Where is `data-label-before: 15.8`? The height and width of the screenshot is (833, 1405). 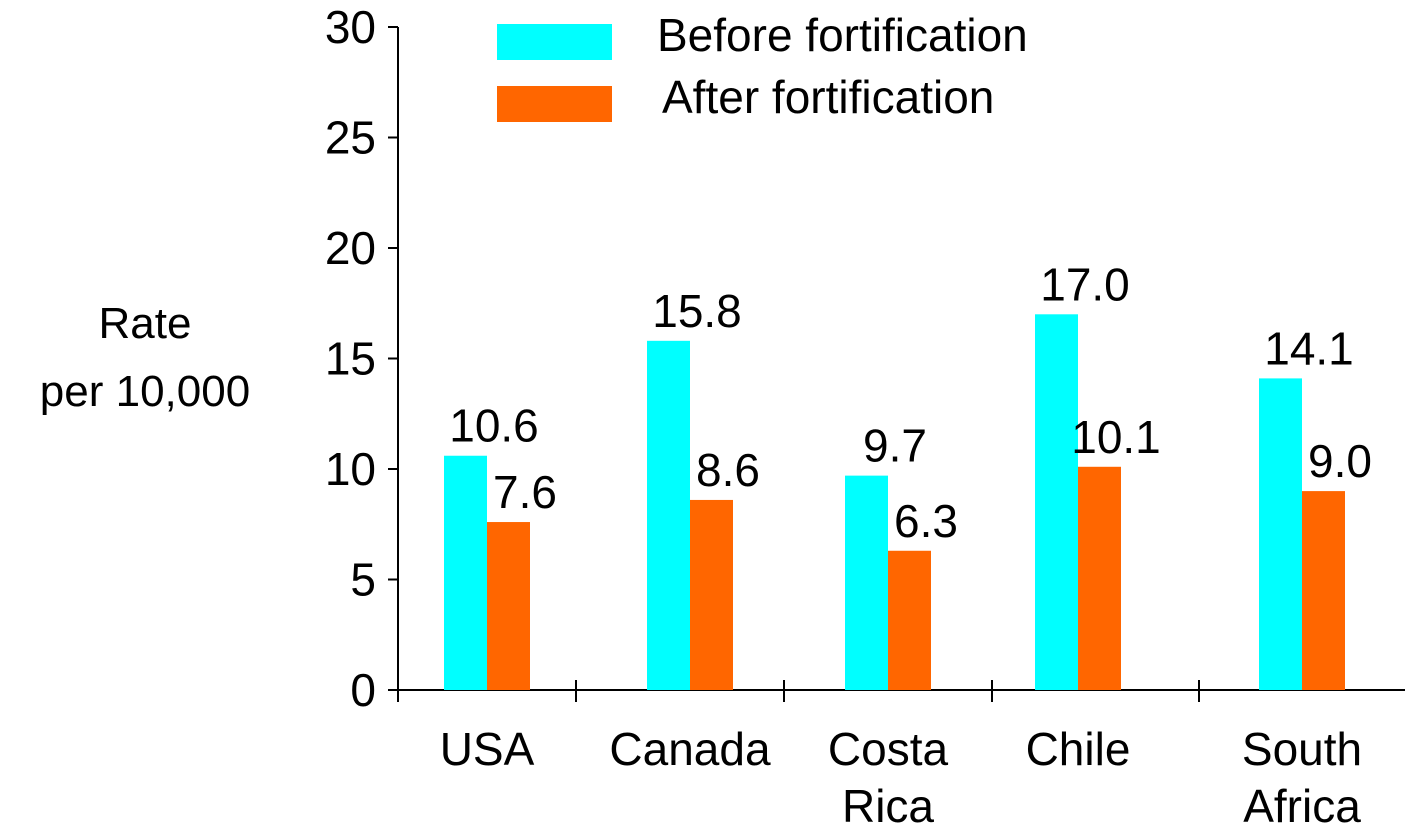
data-label-before: 15.8 is located at coordinates (697, 311).